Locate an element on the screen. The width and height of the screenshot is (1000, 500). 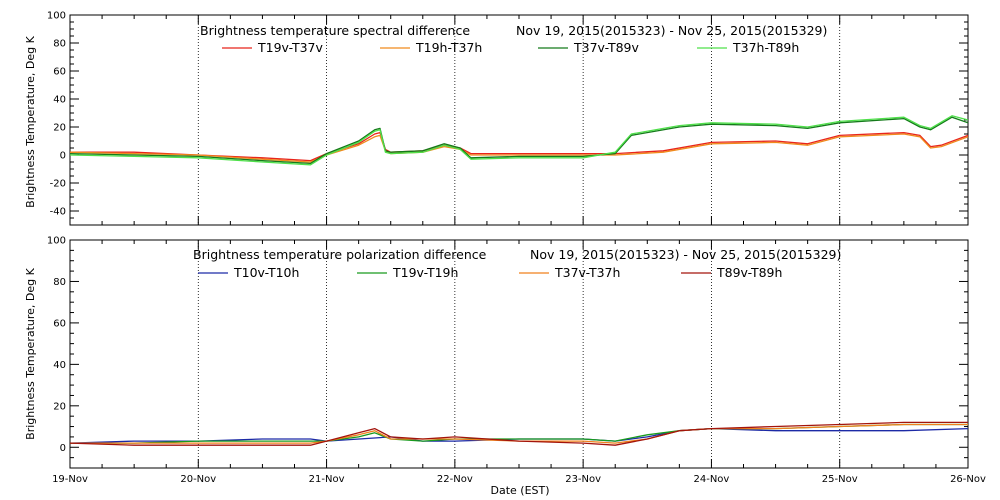
spectral-y-tick-label: 0 is located at coordinates (63, 156).